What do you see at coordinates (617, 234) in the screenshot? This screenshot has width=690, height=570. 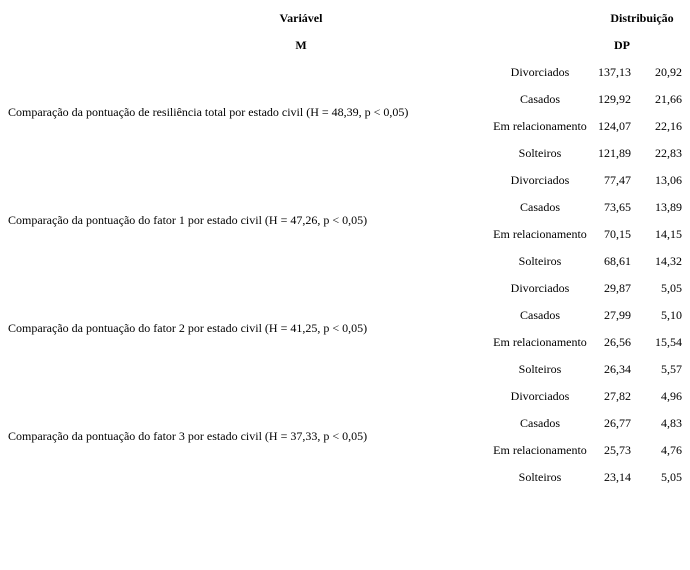 I see `mean-value: 70,15` at bounding box center [617, 234].